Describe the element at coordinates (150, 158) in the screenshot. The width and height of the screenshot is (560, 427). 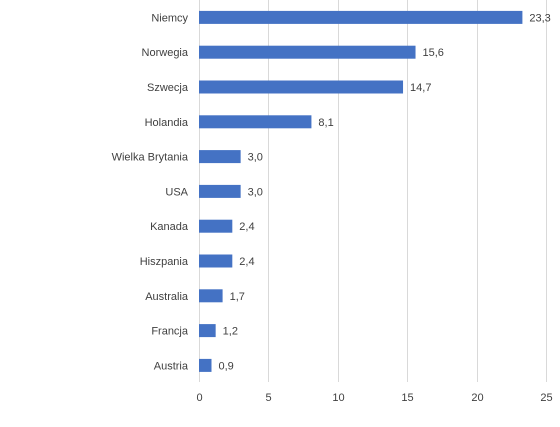
I see `category-label: Wielka Brytania` at that location.